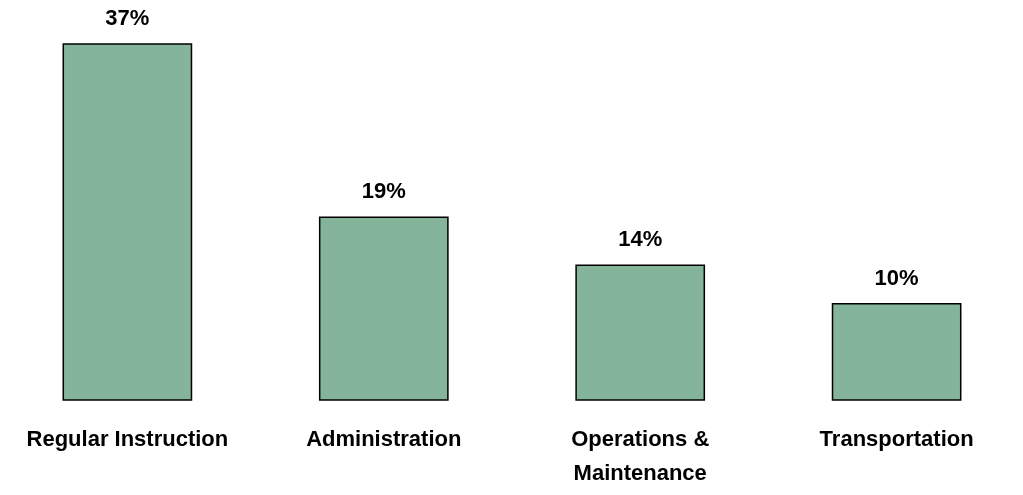 Image resolution: width=1023 pixels, height=495 pixels. Describe the element at coordinates (384, 438) in the screenshot. I see `x-tick-label: Administration` at that location.